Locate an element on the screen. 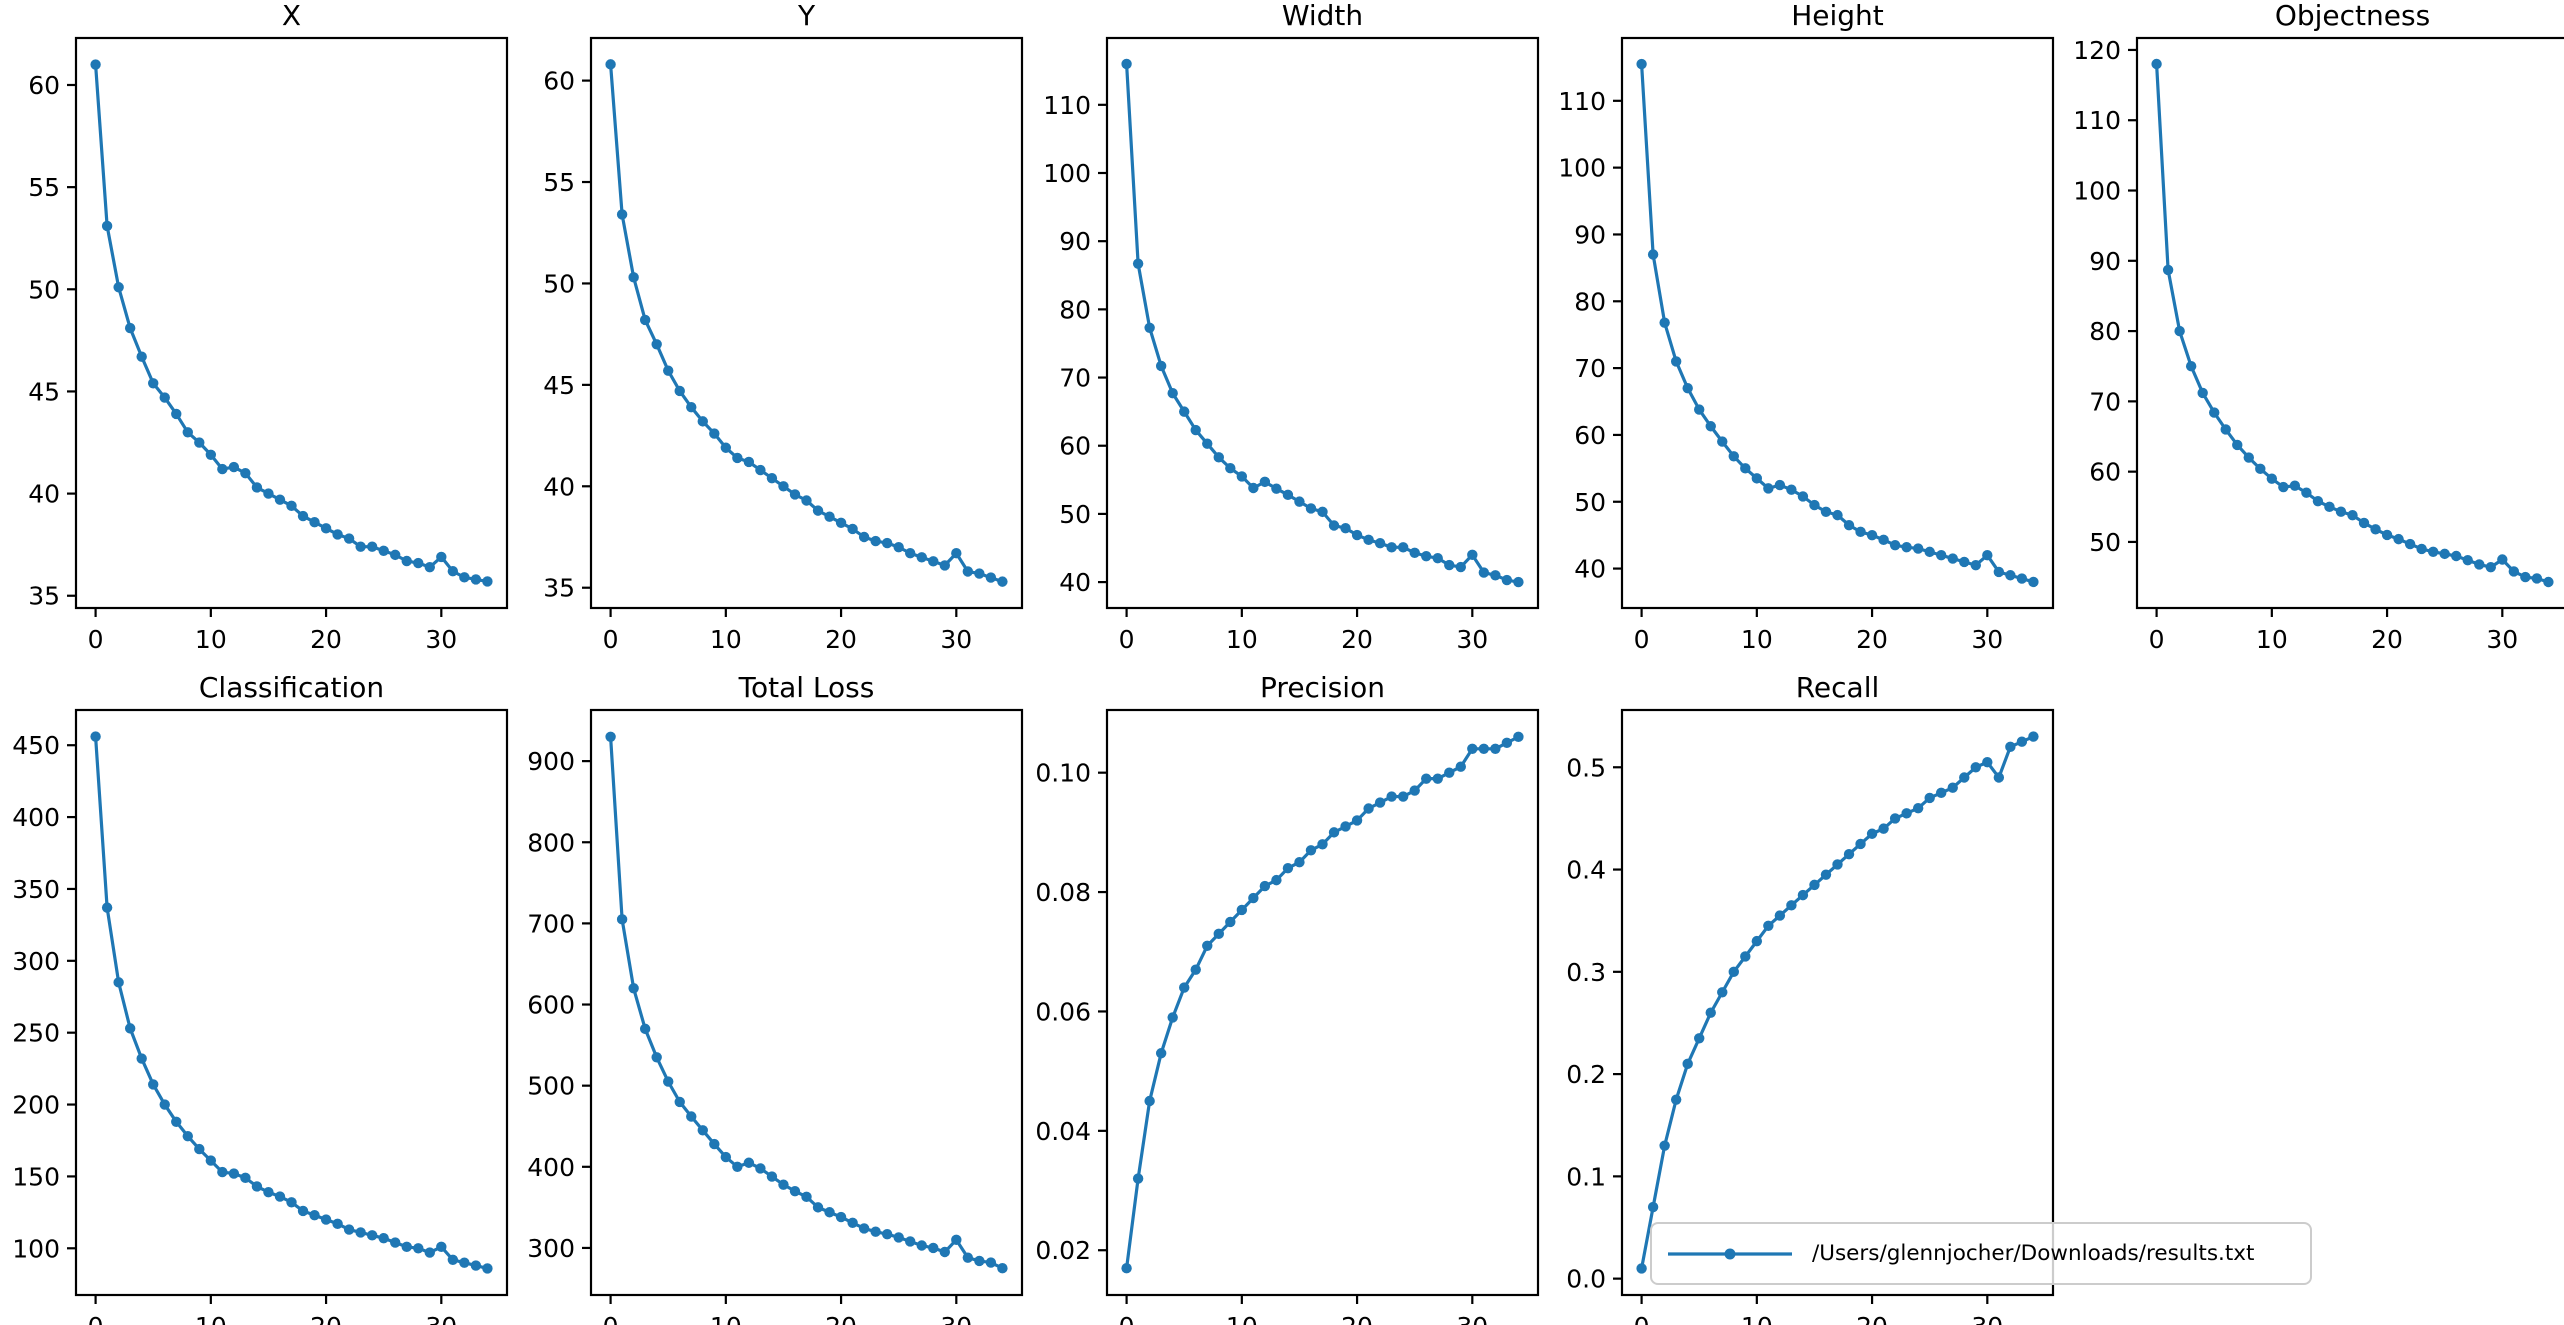 This screenshot has height=1325, width=2564. subplot-height: Height 40 50 60 70 80 90 100 110 0 10 20 30 is located at coordinates (1806, 327).